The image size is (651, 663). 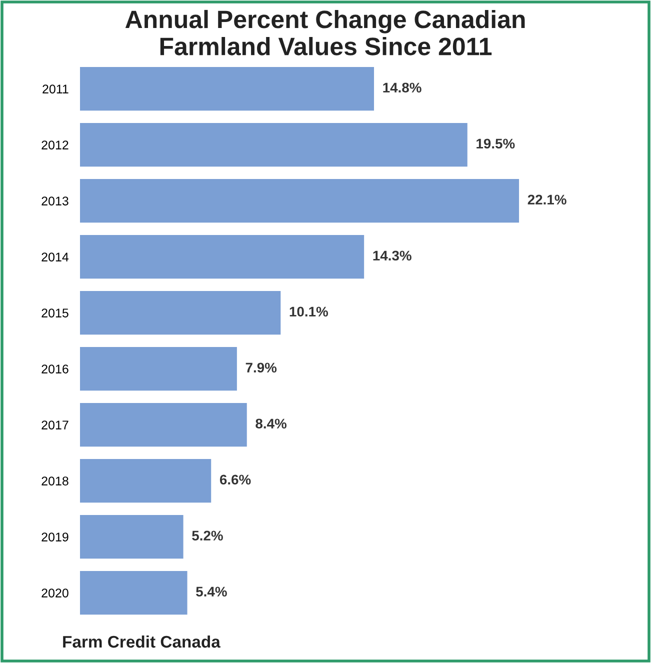 I want to click on y-tick-label: 2014, so click(x=55, y=257).